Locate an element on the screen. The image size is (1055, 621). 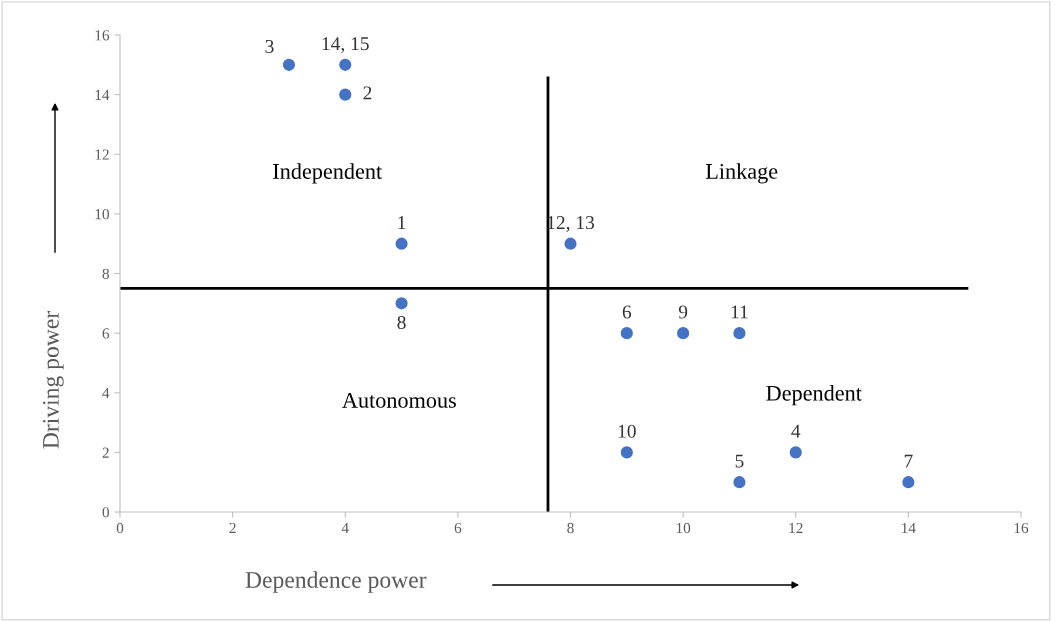
annotation: 9 is located at coordinates (683, 312).